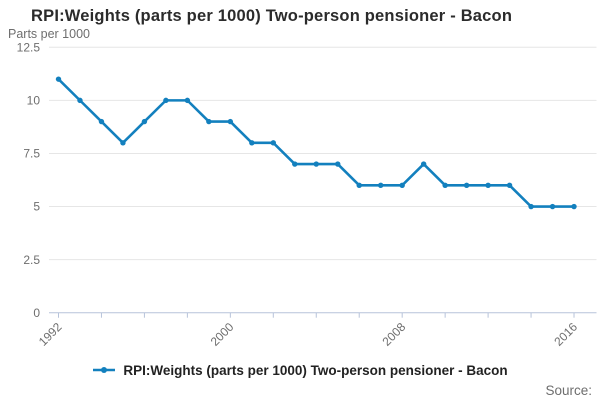  I want to click on y-tick-label: 12.5, so click(29, 48).